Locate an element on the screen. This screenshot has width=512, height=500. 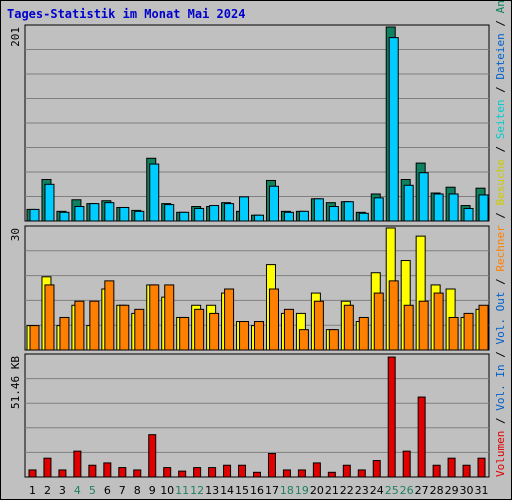
legend-entry: Seiten is located at coordinates (500, 119).